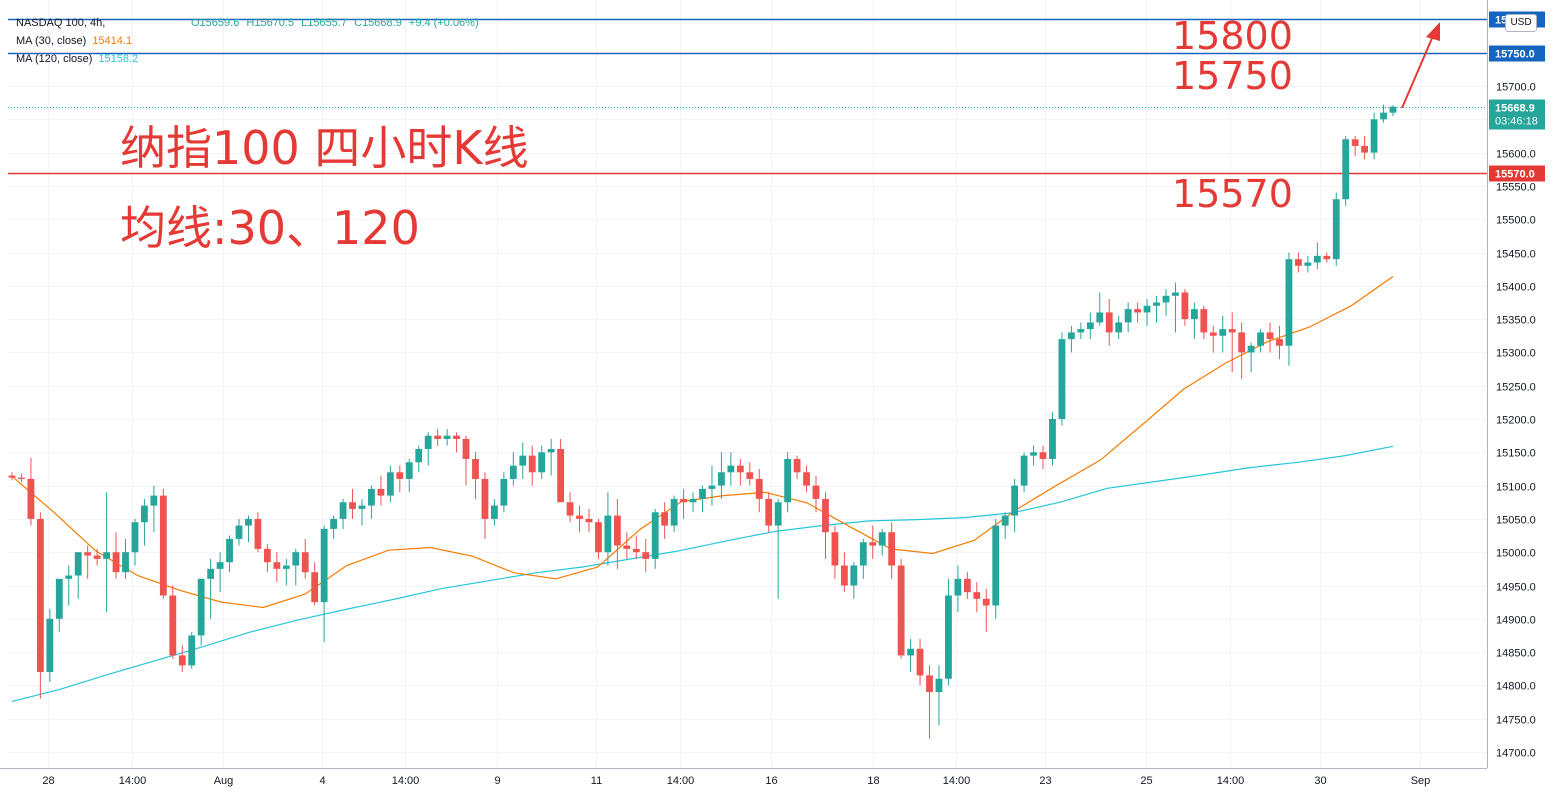 Image resolution: width=1559 pixels, height=796 pixels. Describe the element at coordinates (596, 781) in the screenshot. I see `x-tick-label: 11` at that location.